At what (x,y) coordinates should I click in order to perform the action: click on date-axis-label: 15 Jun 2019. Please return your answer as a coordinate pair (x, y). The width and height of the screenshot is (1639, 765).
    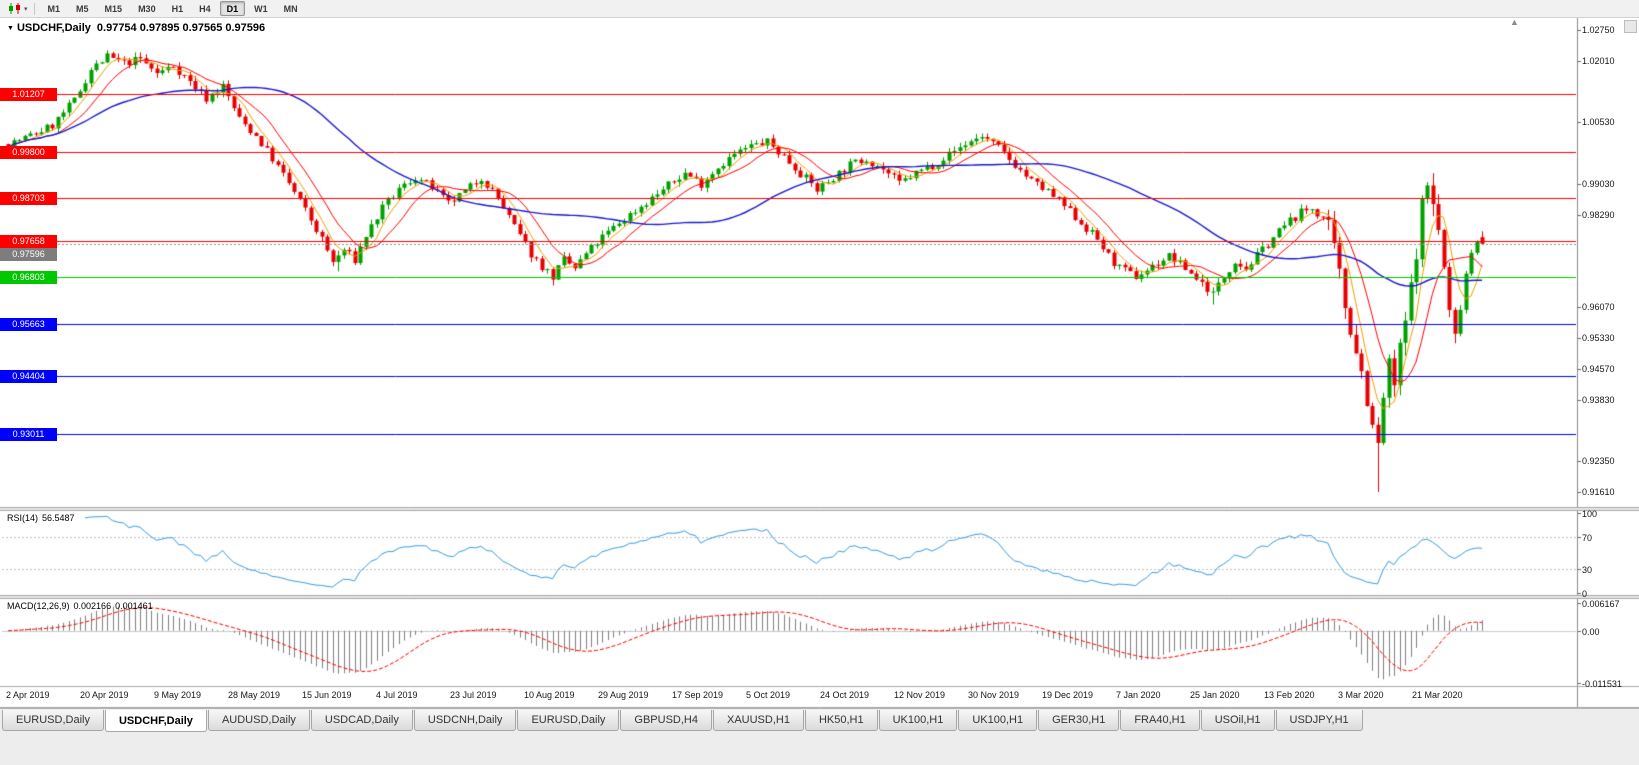
    Looking at the image, I should click on (327, 695).